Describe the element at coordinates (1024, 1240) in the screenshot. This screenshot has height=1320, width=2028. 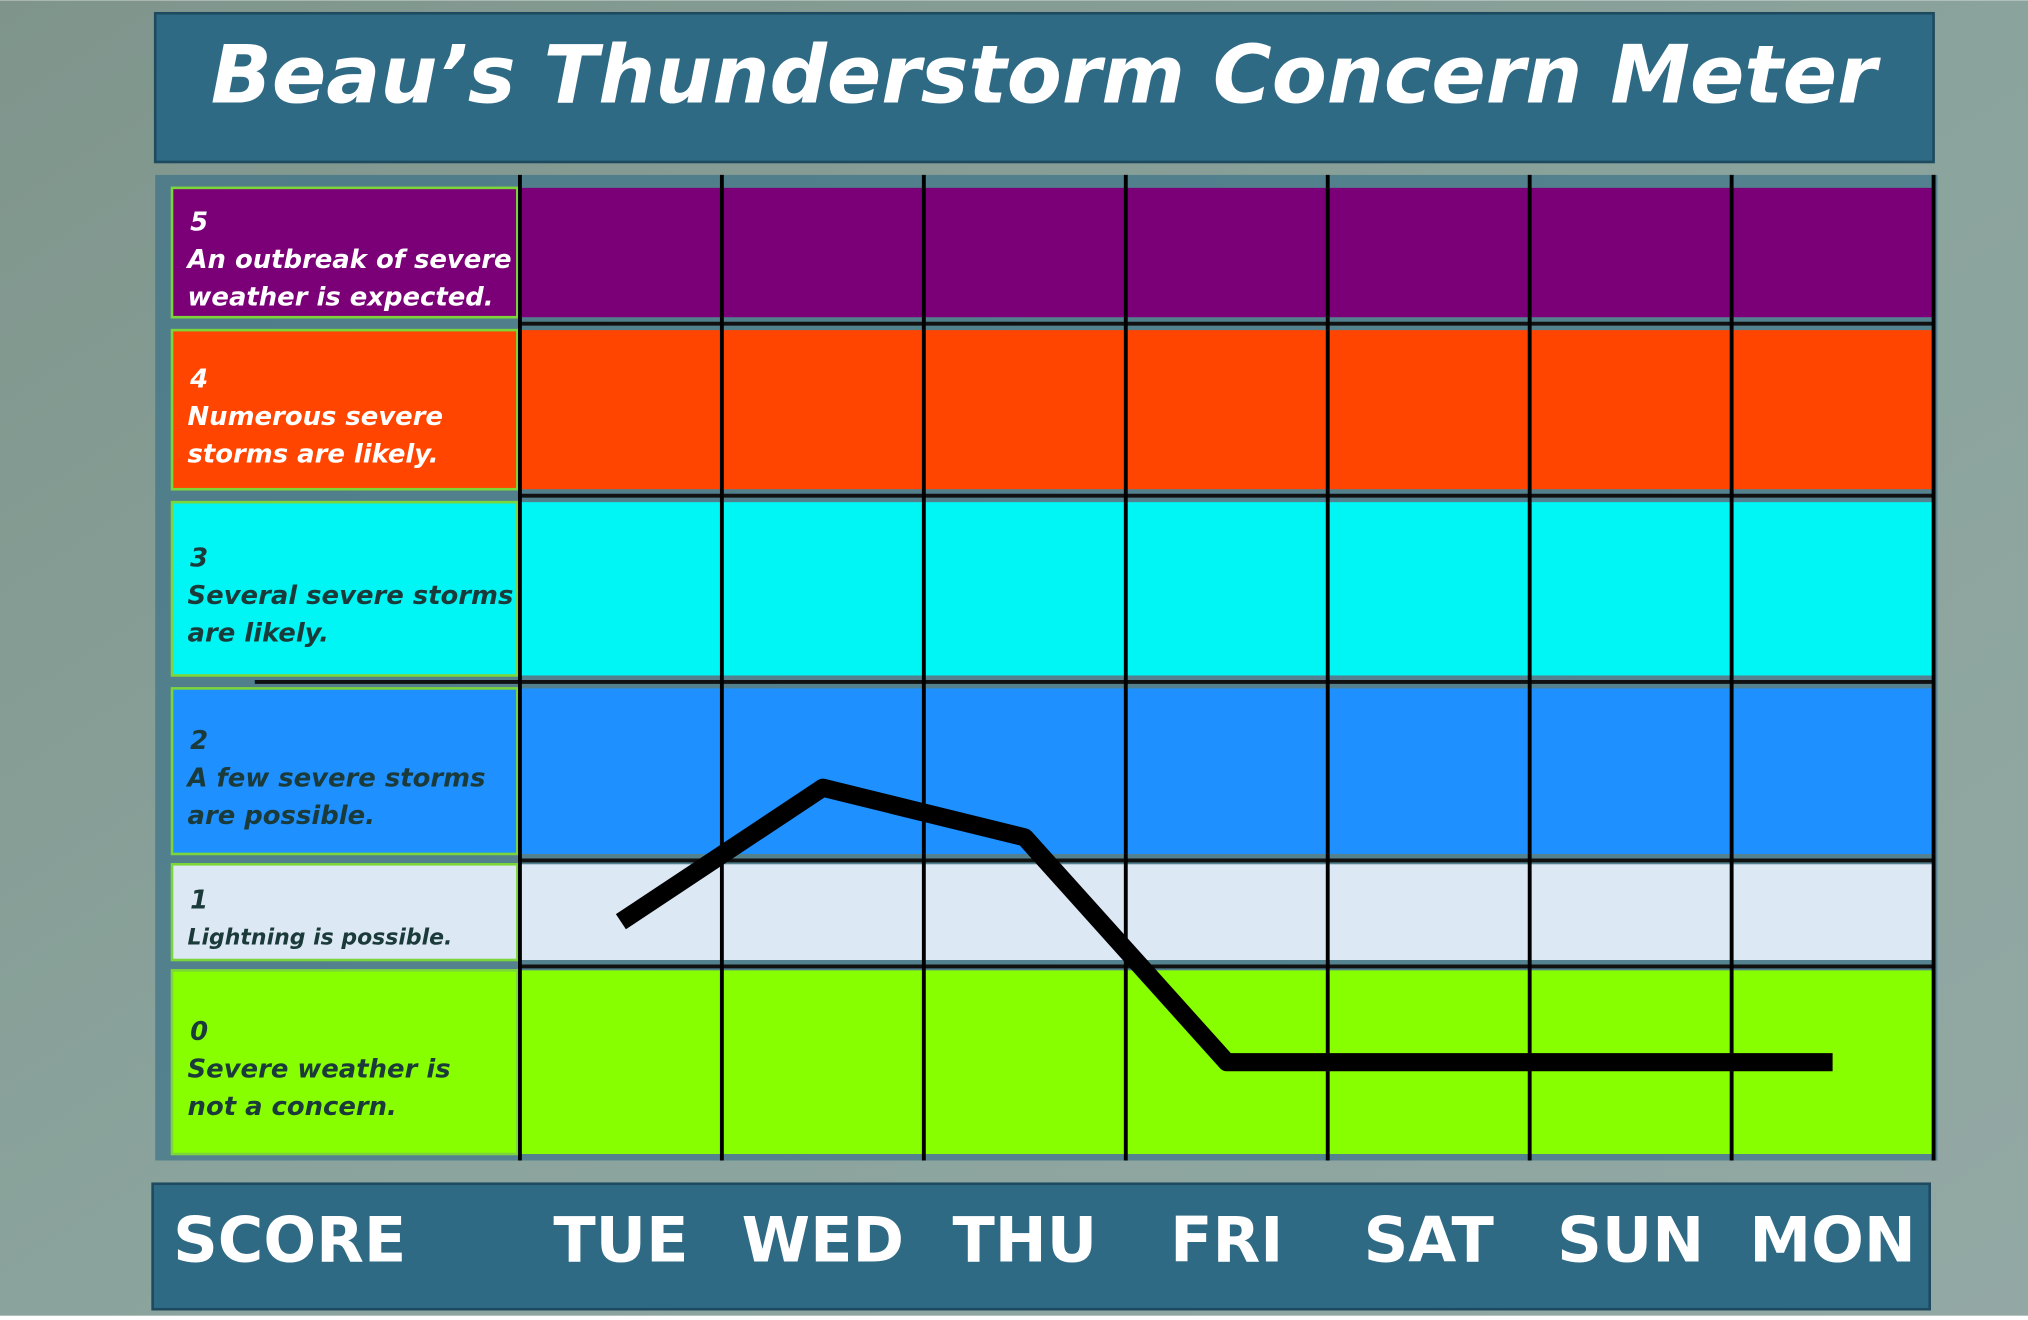
I see `x-tick-label: THU` at that location.